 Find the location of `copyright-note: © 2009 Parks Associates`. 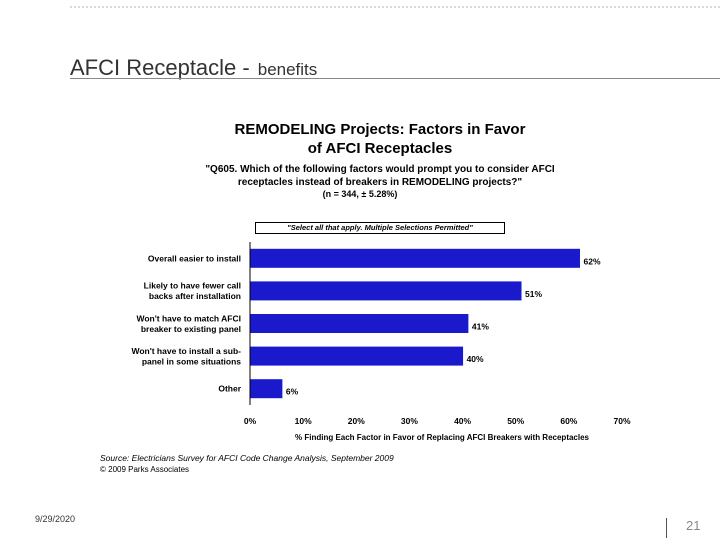

copyright-note: © 2009 Parks Associates is located at coordinates (145, 469).